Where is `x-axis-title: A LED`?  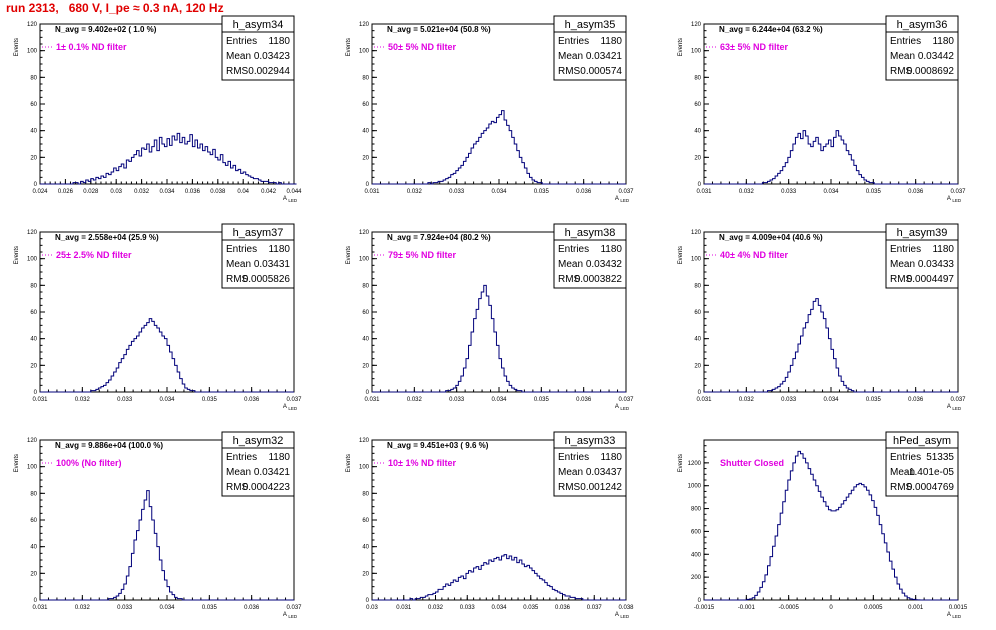
x-axis-title: A LED is located at coordinates (954, 615).